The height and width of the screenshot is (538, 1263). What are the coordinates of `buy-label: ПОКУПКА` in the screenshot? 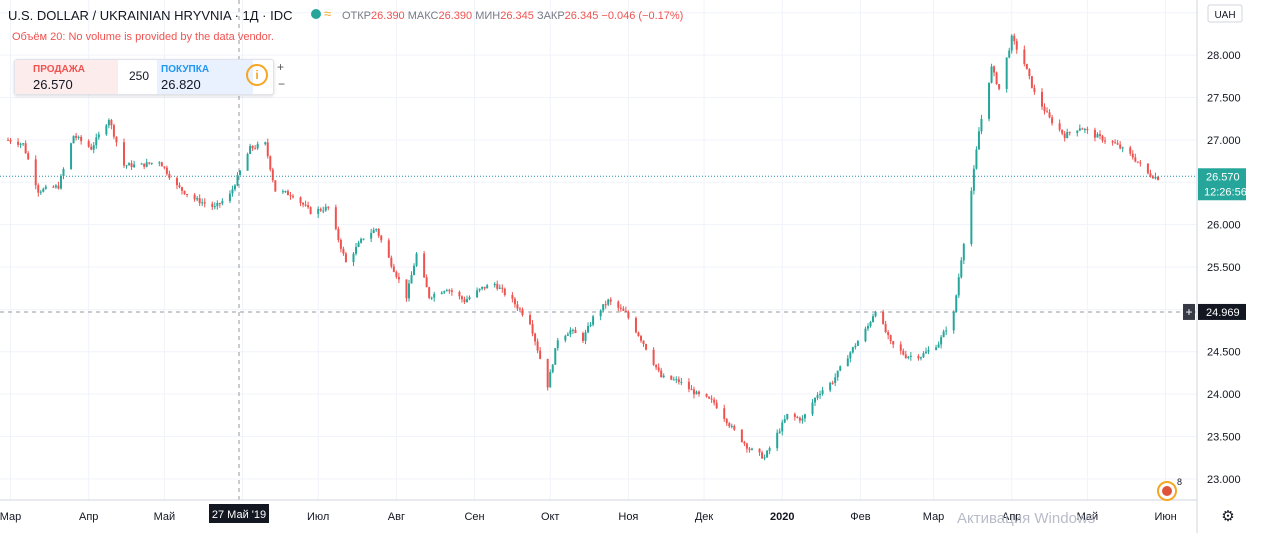 It's located at (185, 69).